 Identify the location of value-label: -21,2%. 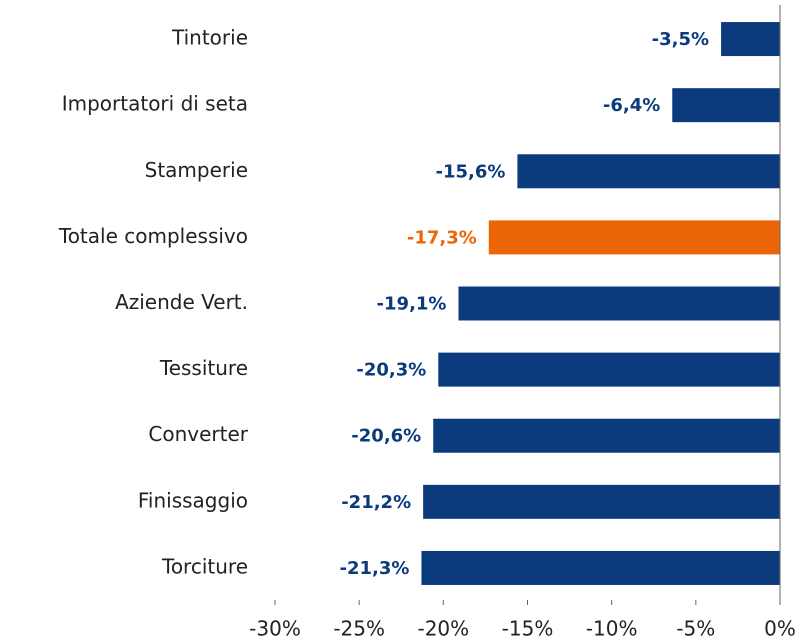
(376, 502).